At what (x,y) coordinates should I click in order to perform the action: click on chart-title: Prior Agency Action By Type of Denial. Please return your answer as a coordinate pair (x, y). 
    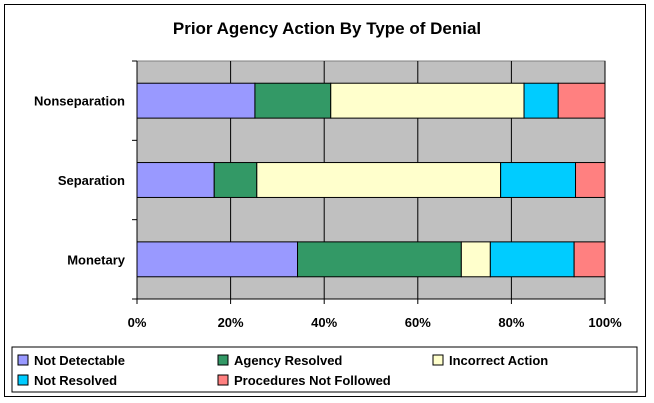
    Looking at the image, I should click on (327, 28).